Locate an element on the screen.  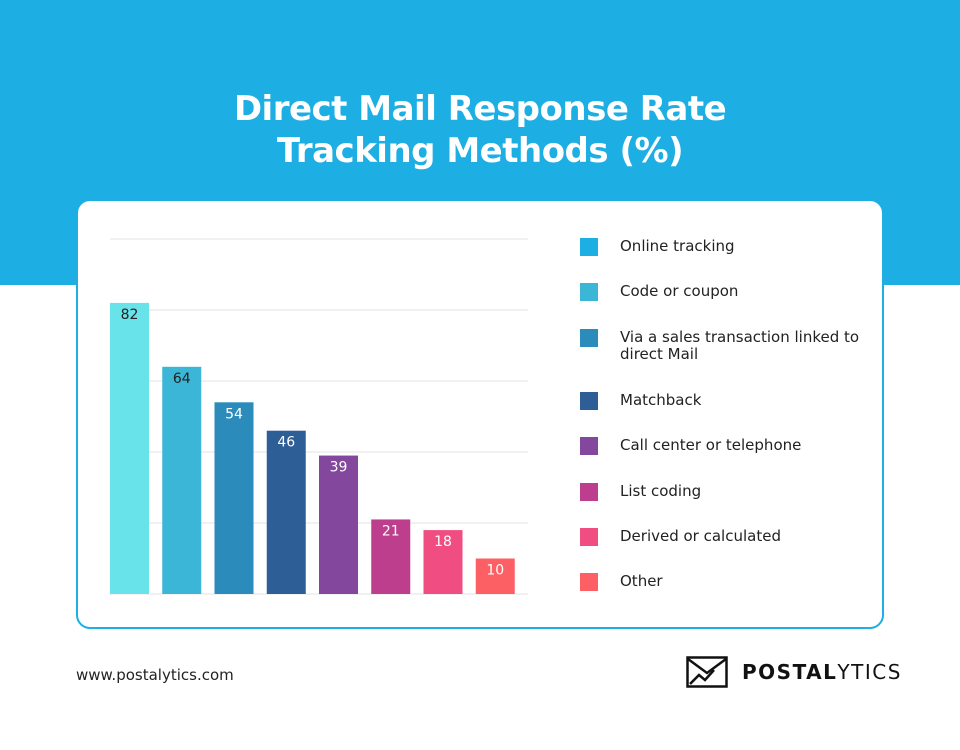
legend-item-6: List coding is located at coordinates (730, 492).